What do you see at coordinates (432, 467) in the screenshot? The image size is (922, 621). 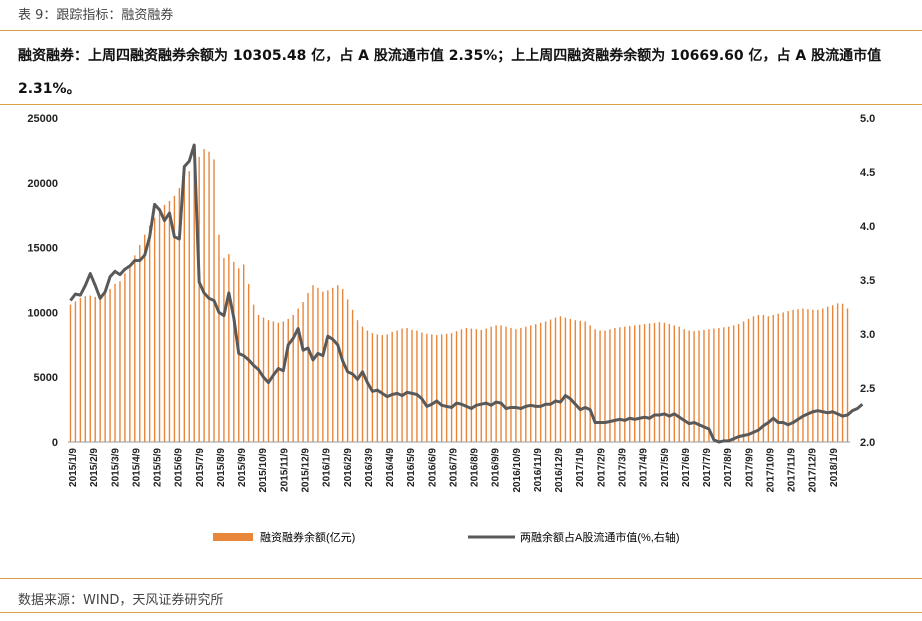 I see `x-tick-label: 2016/6/9` at bounding box center [432, 467].